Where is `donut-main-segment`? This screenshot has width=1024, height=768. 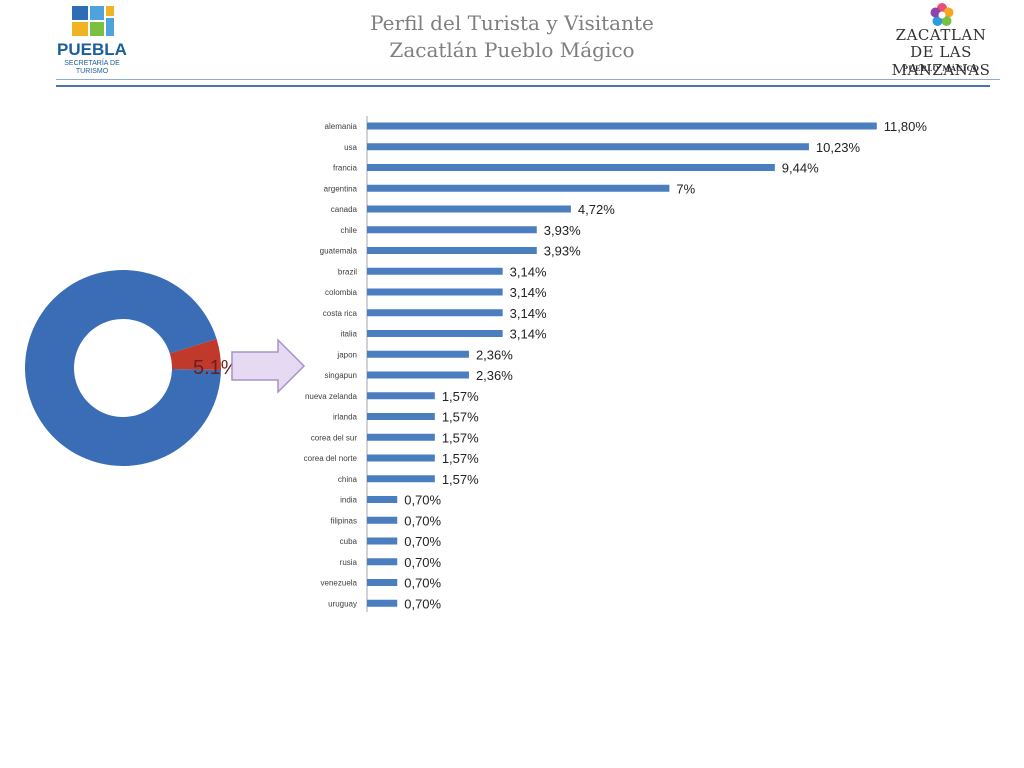 donut-main-segment is located at coordinates (123, 368).